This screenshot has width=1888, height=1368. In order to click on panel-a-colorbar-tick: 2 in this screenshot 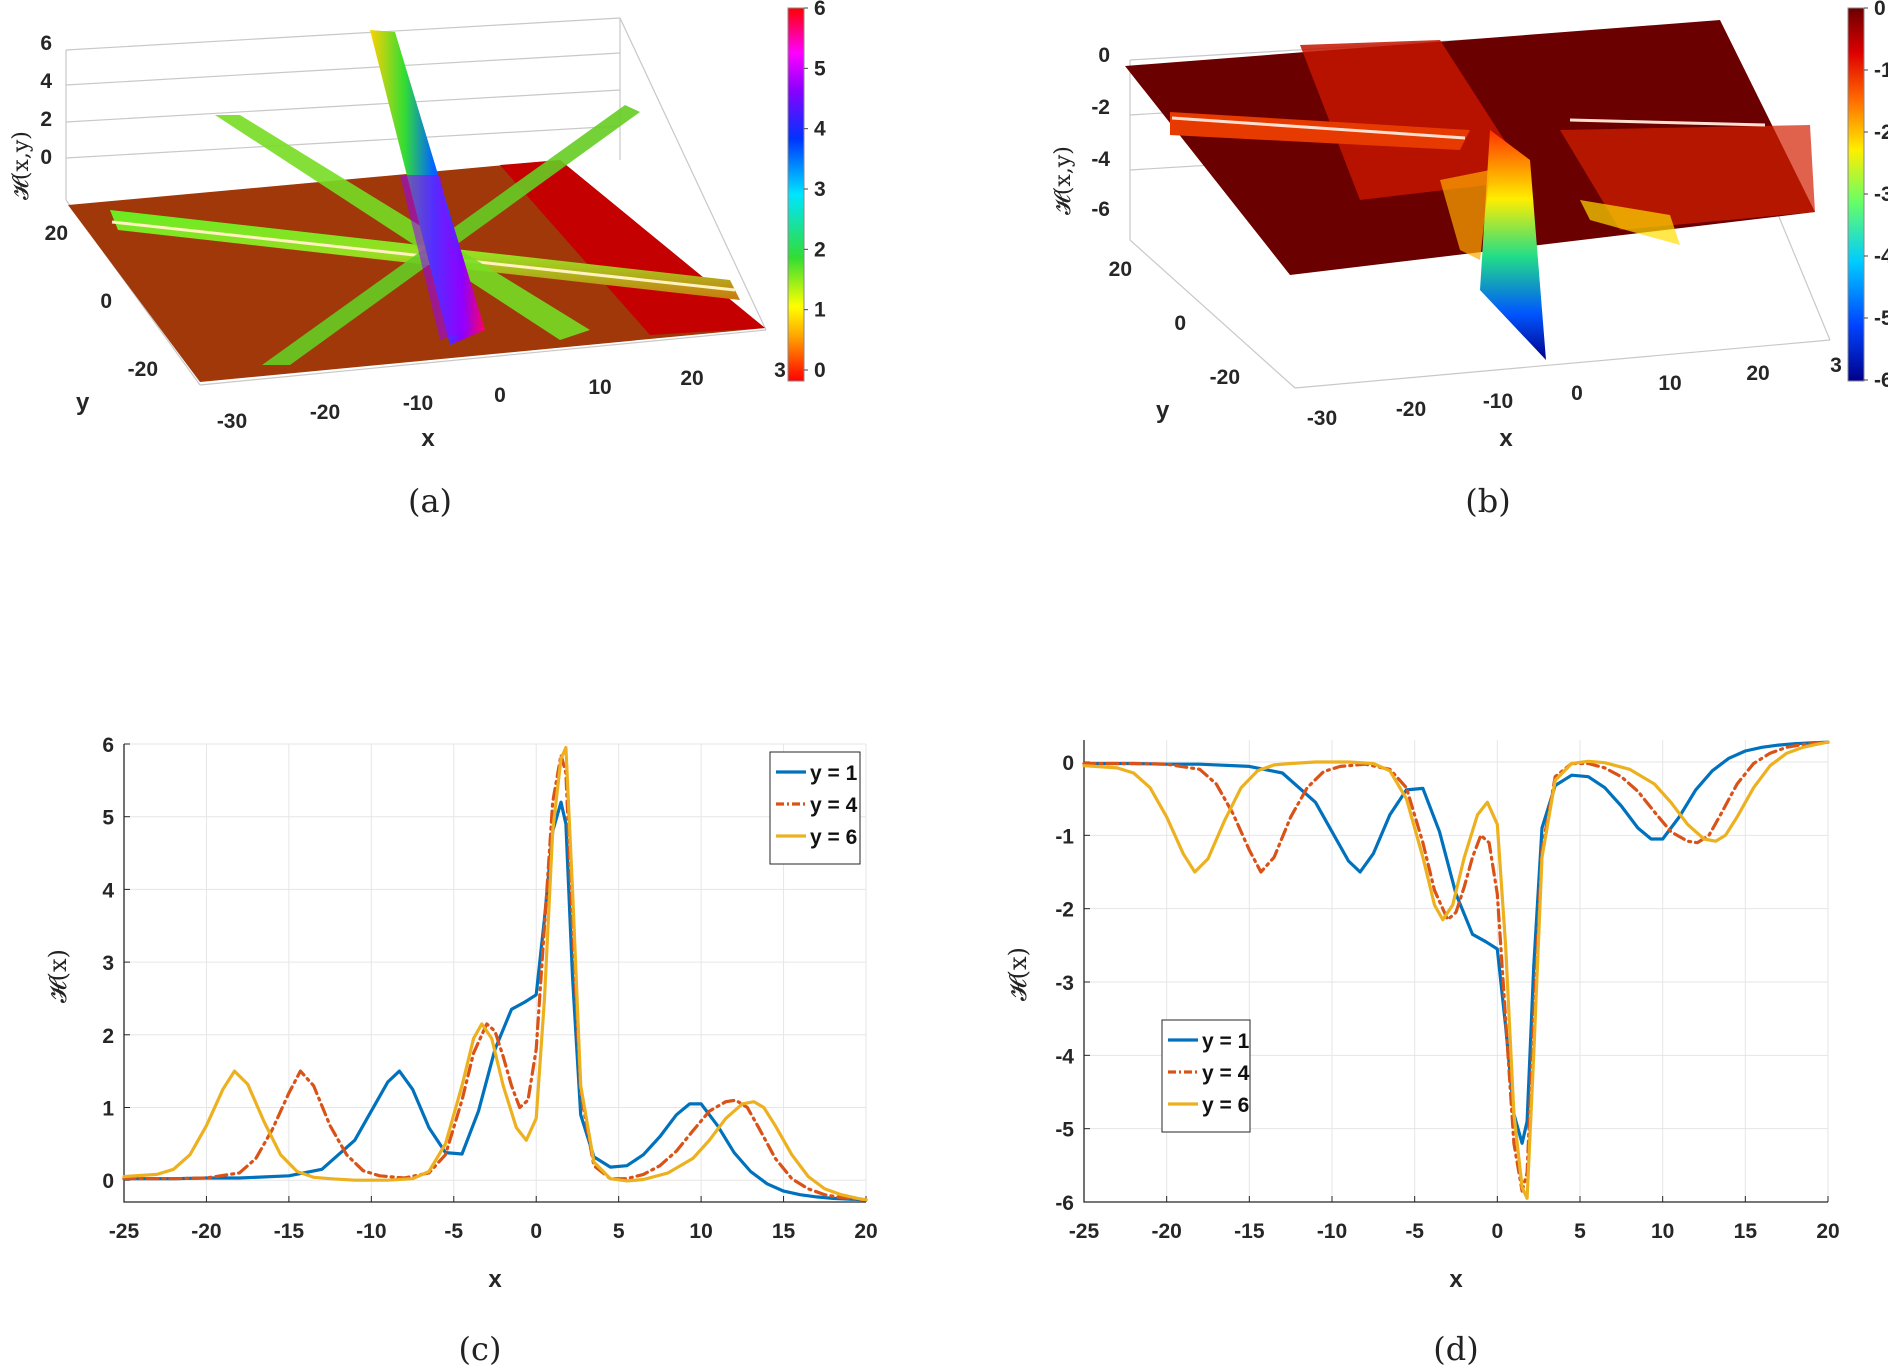, I will do `click(820, 249)`.